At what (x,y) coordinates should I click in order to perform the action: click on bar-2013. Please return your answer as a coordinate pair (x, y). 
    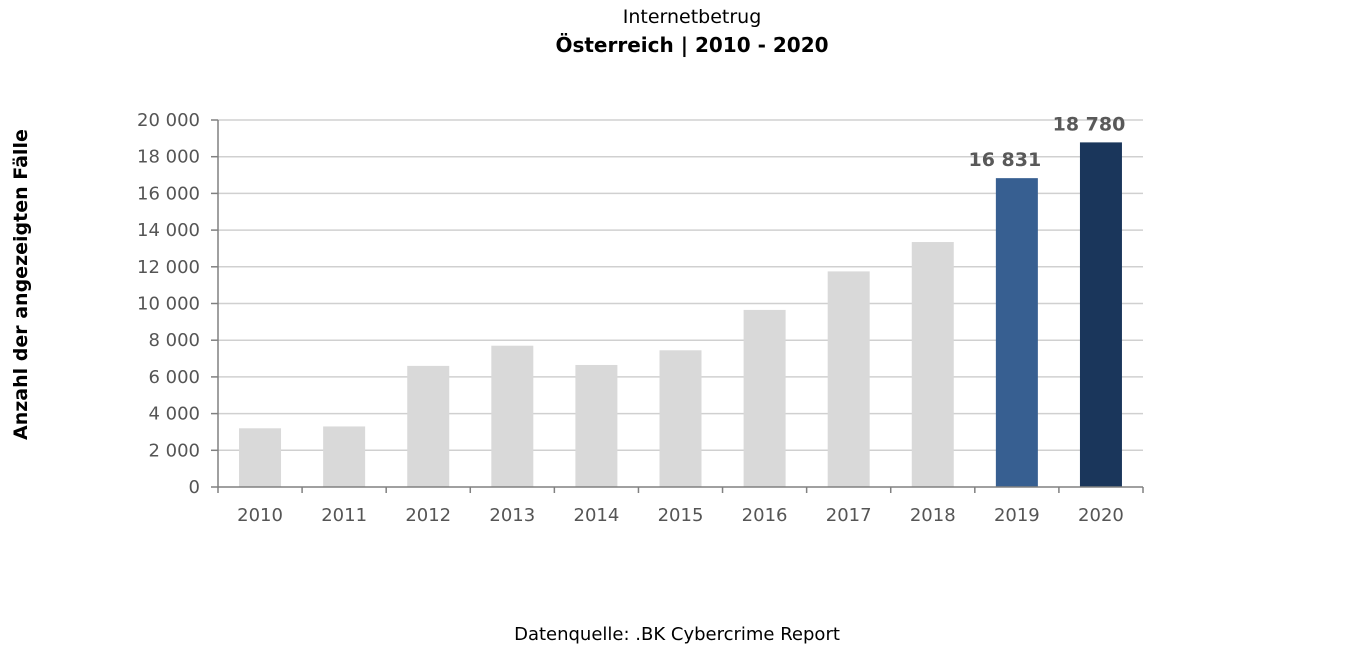
    Looking at the image, I should click on (512, 416).